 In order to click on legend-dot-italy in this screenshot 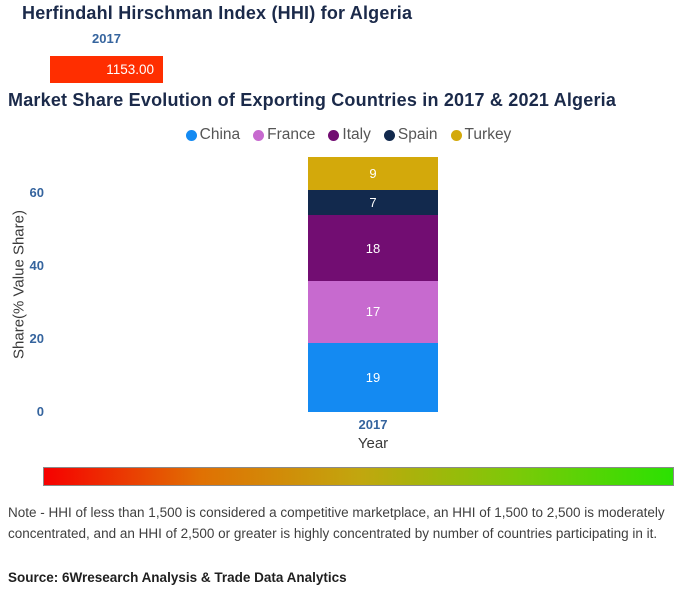, I will do `click(334, 135)`.